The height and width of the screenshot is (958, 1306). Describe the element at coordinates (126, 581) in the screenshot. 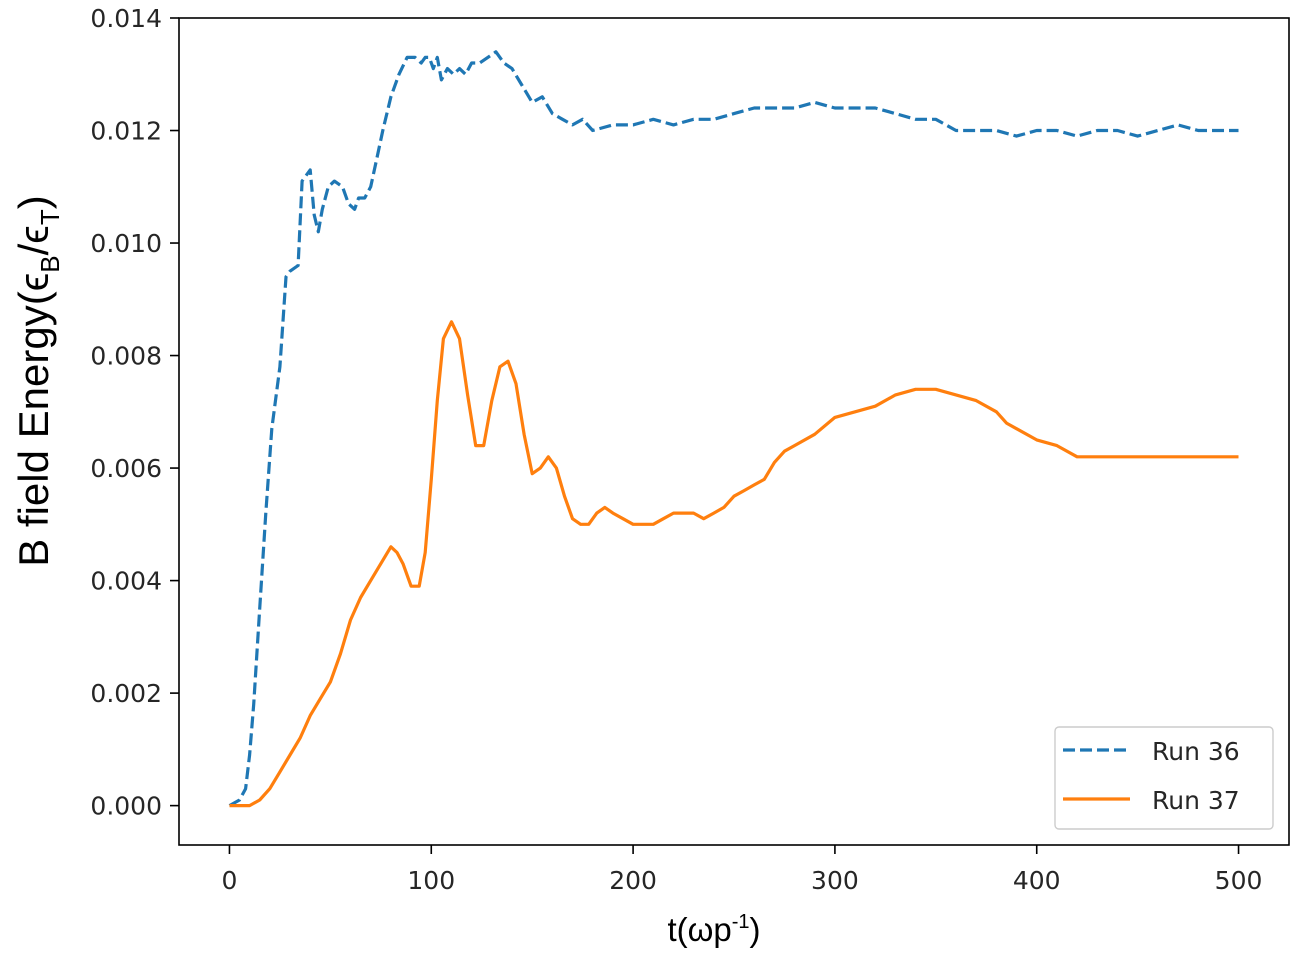

I see `y-tick-label: 0.004` at that location.